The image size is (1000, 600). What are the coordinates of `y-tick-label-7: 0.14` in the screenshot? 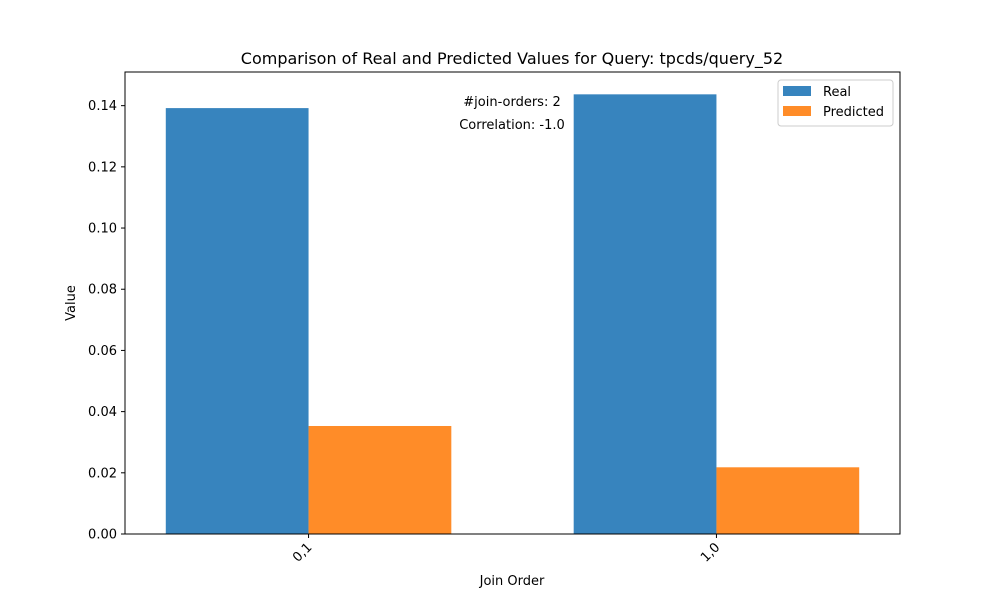 It's located at (102, 106).